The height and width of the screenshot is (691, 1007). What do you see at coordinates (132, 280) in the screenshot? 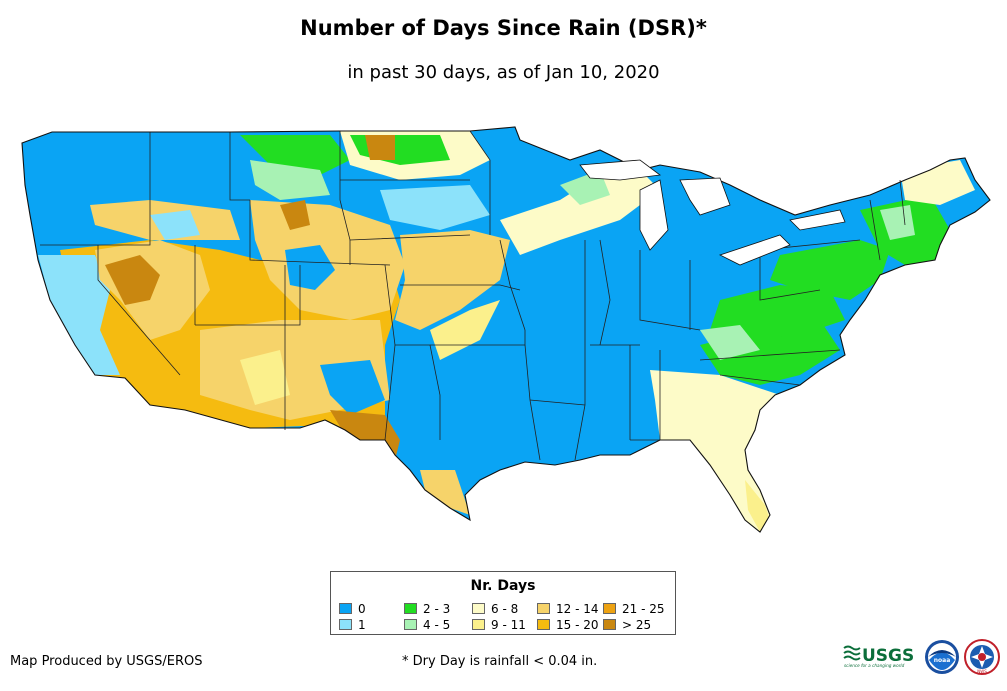
I see `region-nevada-dark` at bounding box center [132, 280].